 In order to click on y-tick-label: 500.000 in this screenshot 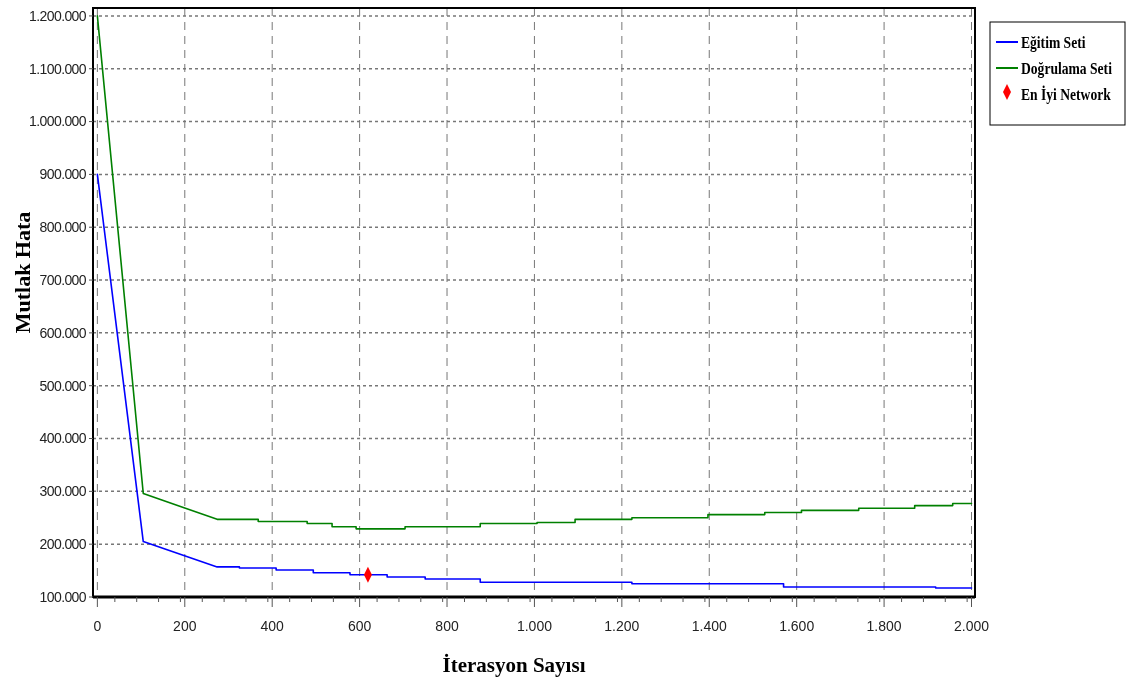, I will do `click(63, 385)`.